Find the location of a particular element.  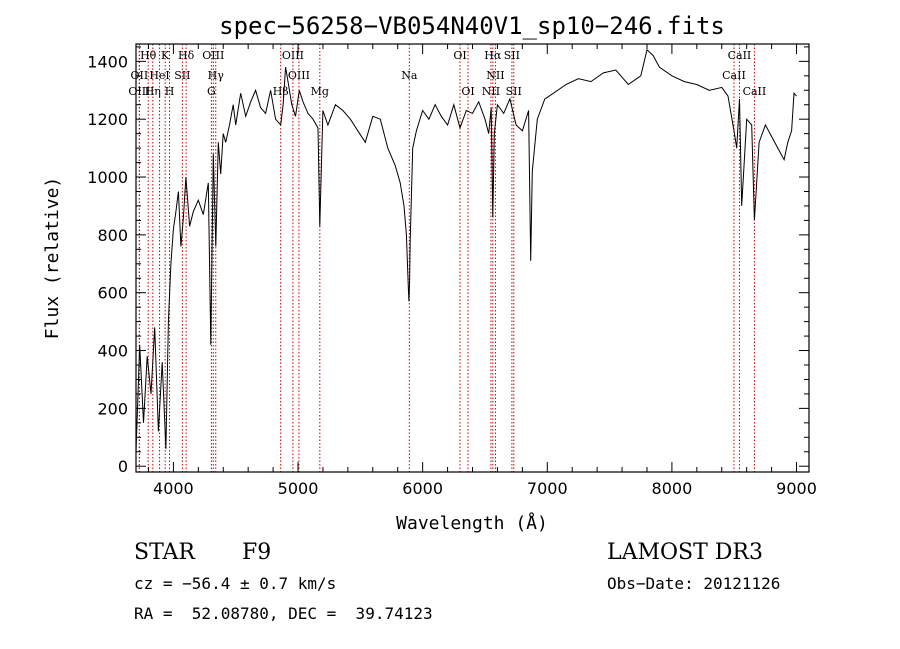

line-label: Hα is located at coordinates (493, 55).